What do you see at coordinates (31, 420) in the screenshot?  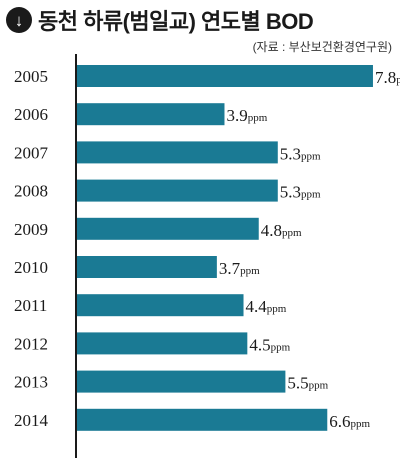 I see `year-label-2014: 2014` at bounding box center [31, 420].